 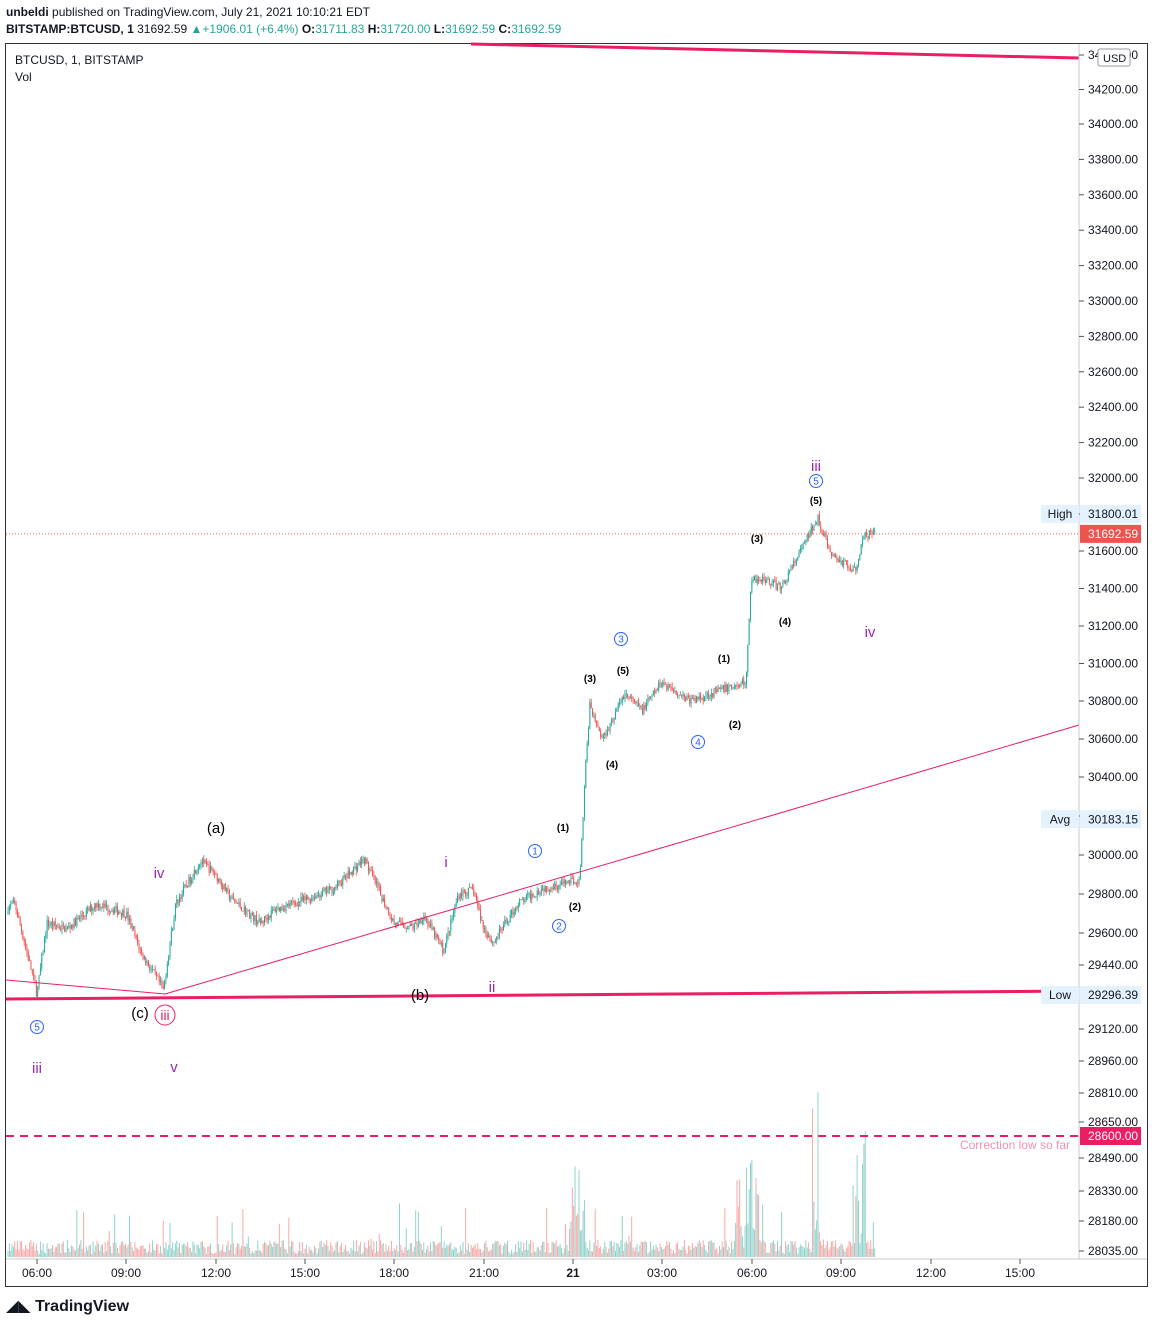 I want to click on author-name: unbeldi, so click(x=27, y=12).